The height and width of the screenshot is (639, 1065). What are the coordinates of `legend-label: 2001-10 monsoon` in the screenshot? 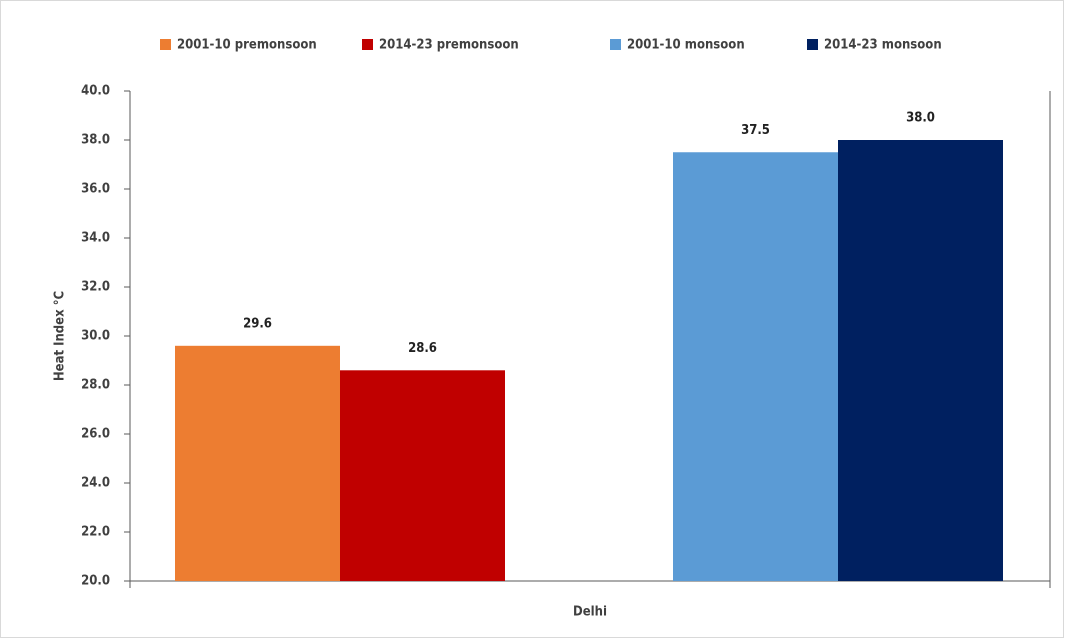 It's located at (686, 45).